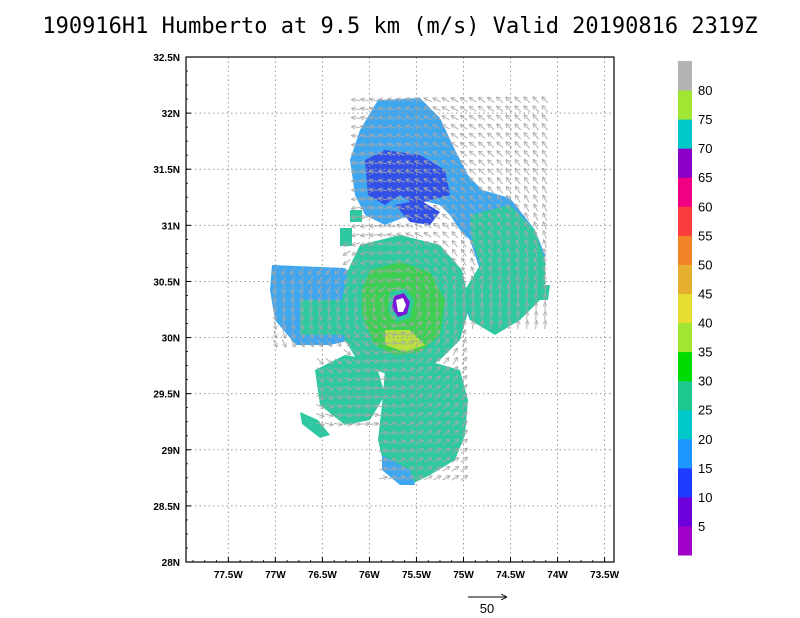 The height and width of the screenshot is (618, 800). What do you see at coordinates (346, 237) in the screenshot?
I see `field-fragment` at bounding box center [346, 237].